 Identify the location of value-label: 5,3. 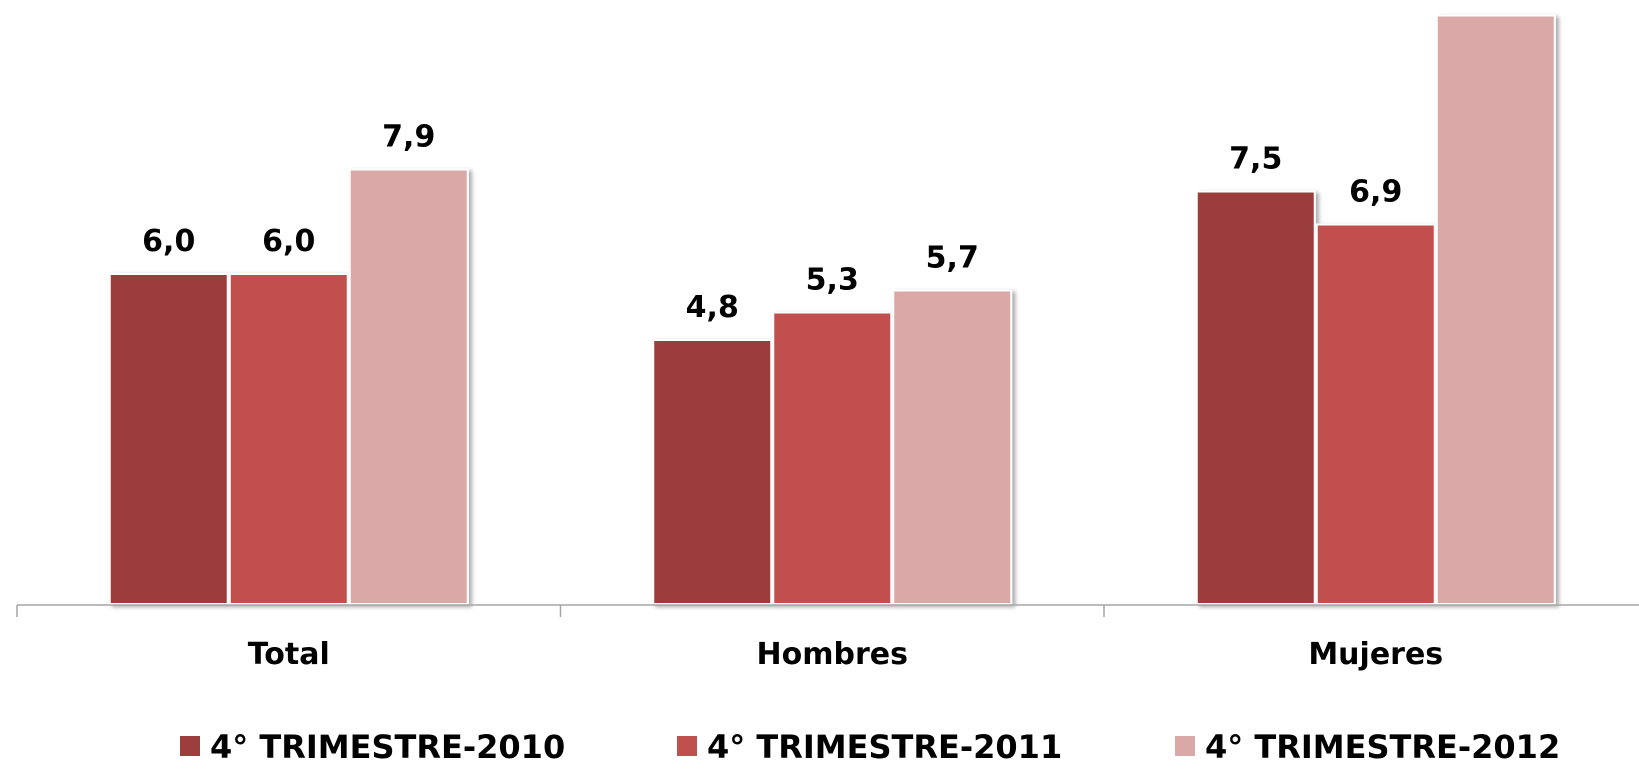
(832, 280).